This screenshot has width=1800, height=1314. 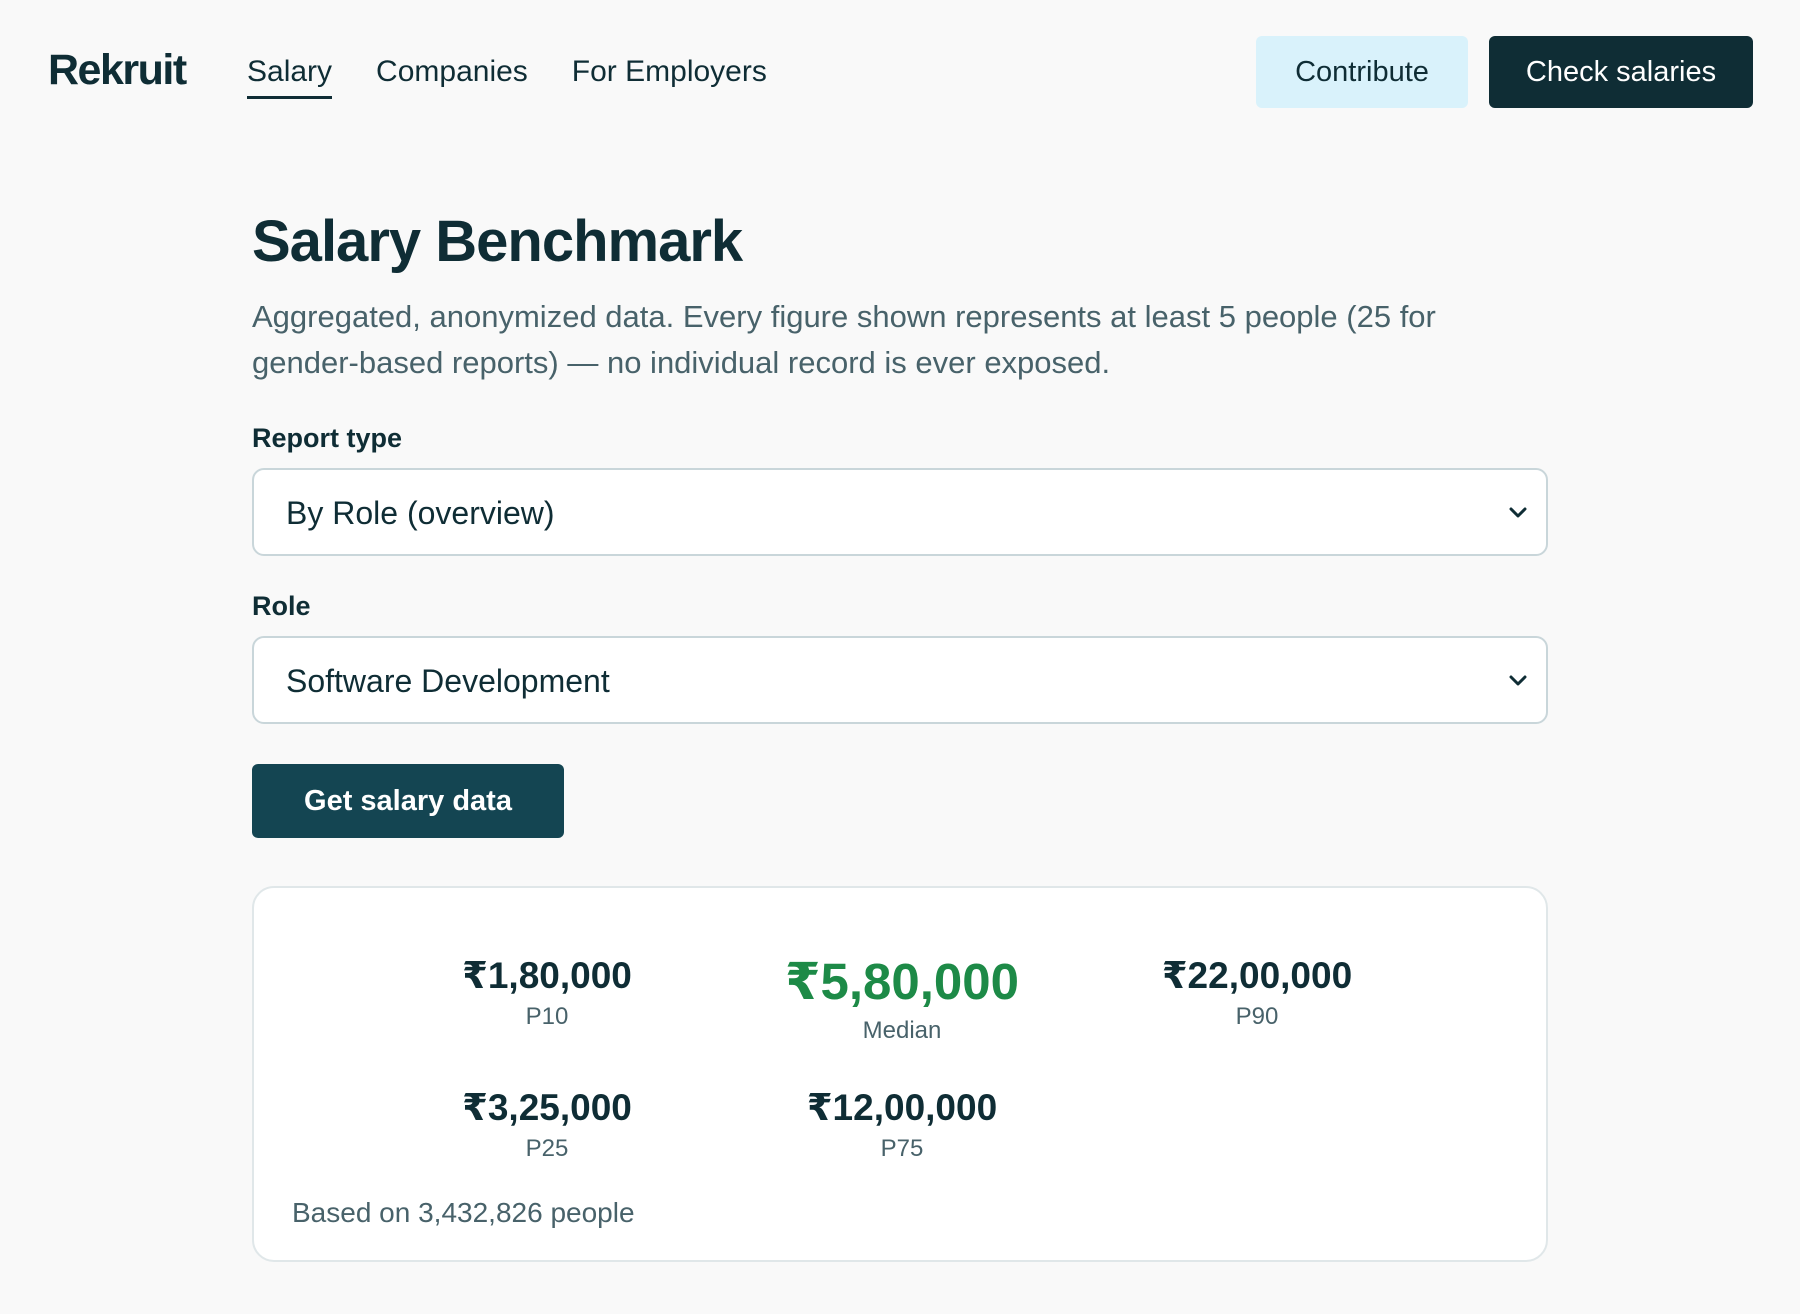 I want to click on brand-logo: Rekruit, so click(x=117, y=70).